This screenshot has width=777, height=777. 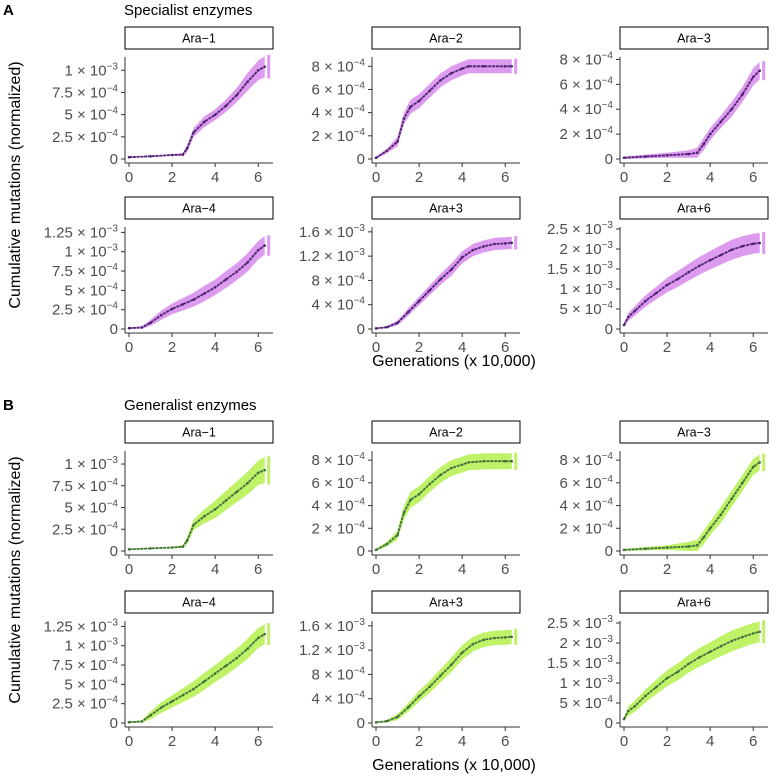 I want to click on x-tick-label: 2, so click(x=667, y=741).